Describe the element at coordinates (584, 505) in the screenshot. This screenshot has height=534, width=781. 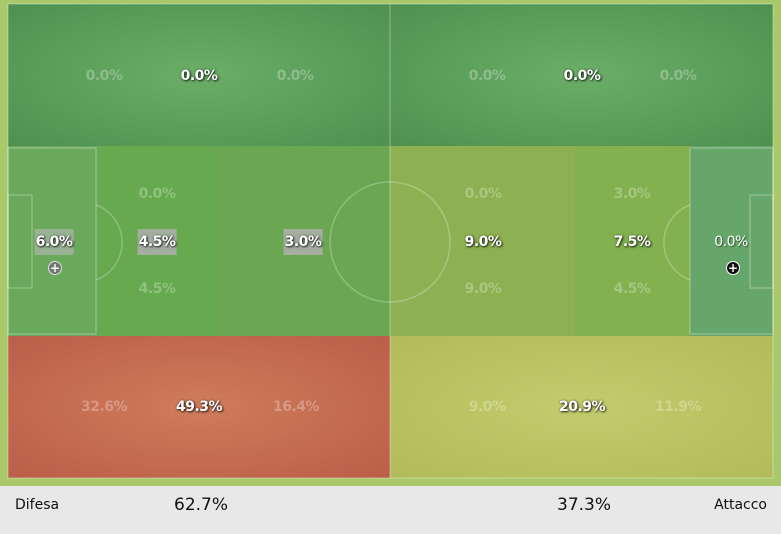
I see `attack-value: 37.3%` at that location.